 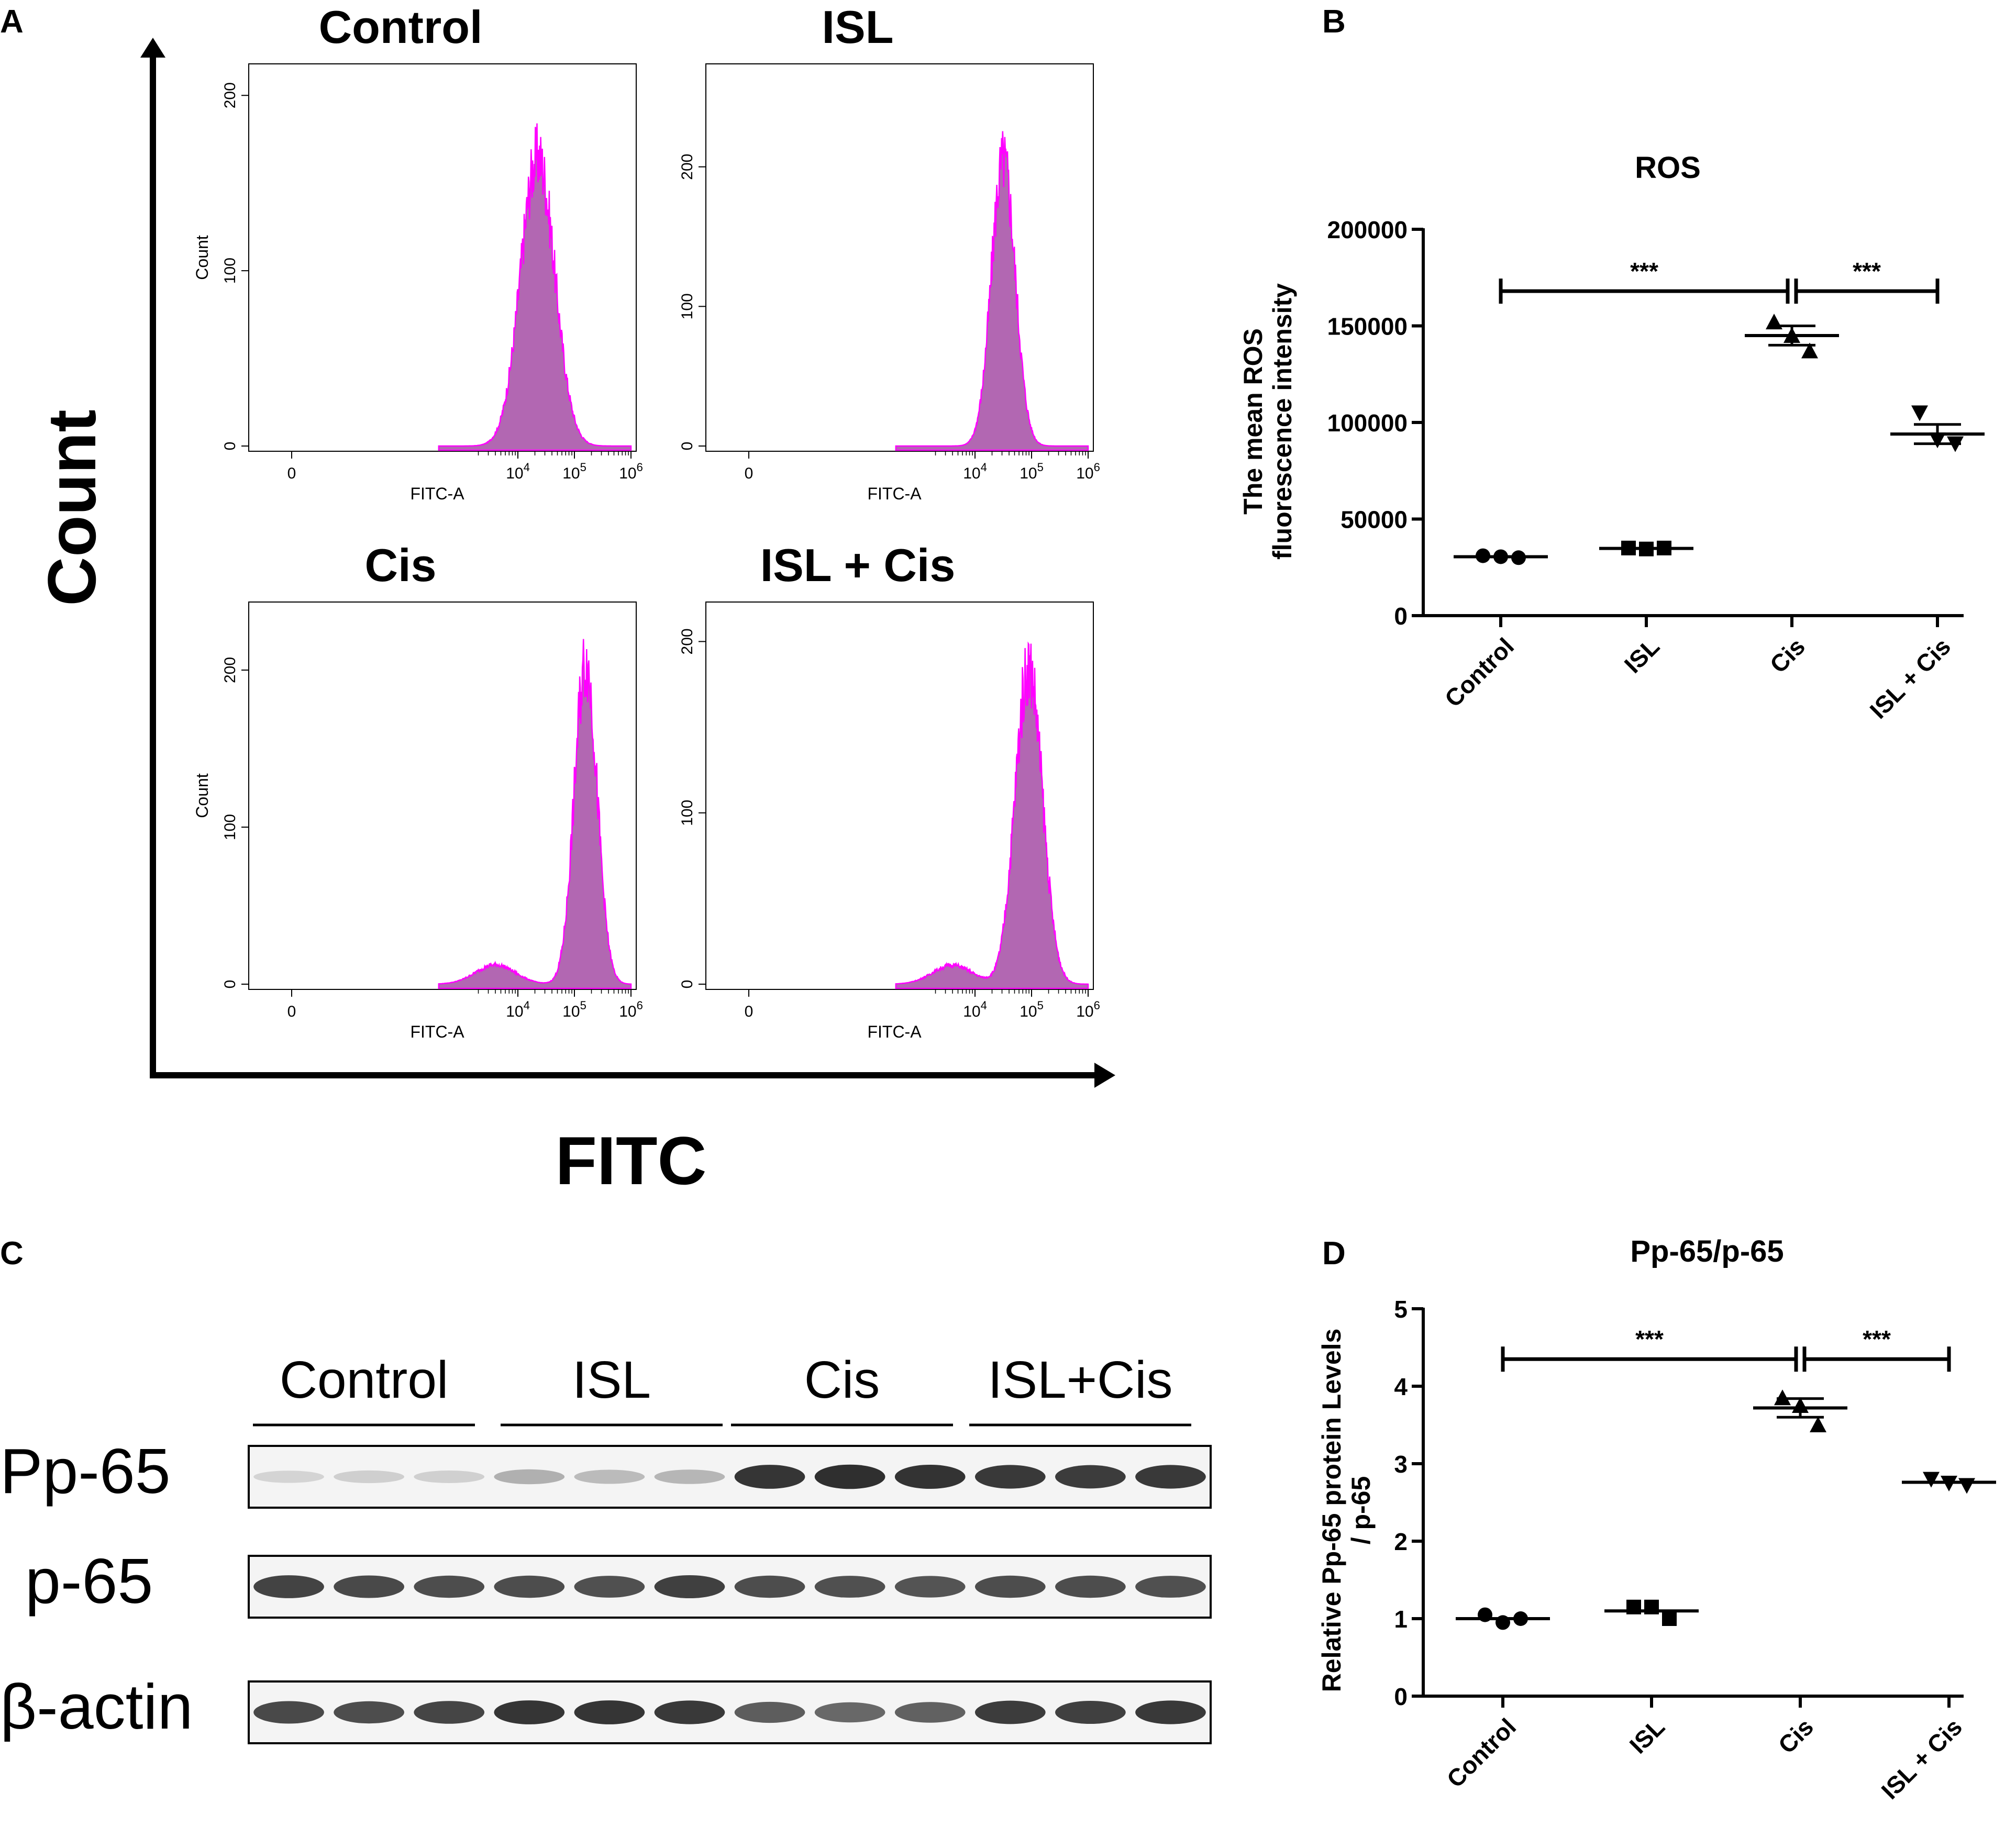 I want to click on outer-y-arrowhead, so click(x=153, y=48).